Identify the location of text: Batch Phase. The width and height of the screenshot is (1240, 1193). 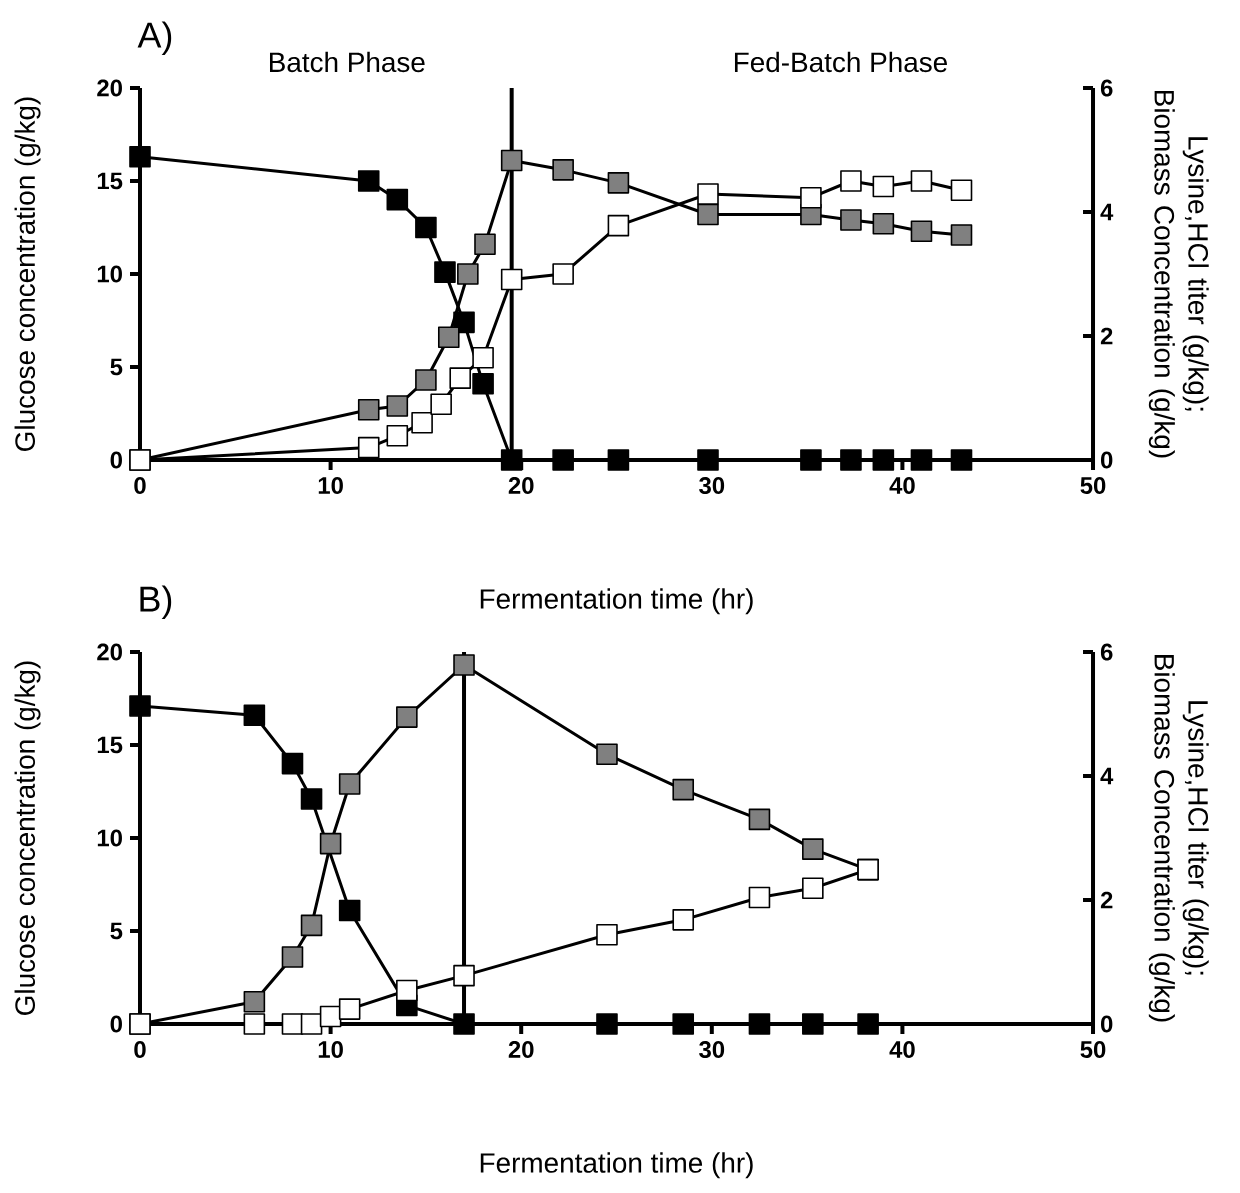
(347, 62).